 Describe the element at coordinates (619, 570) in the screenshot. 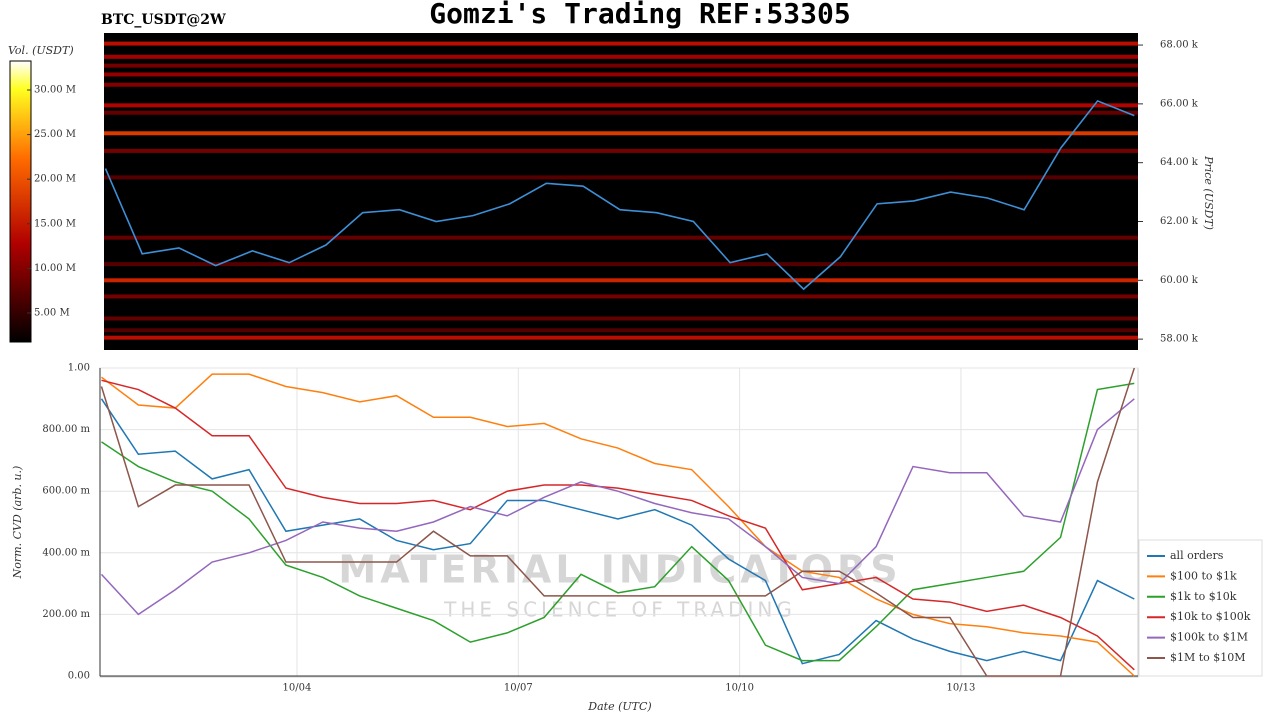

I see `watermark: MATERIAL INDICATORS` at that location.